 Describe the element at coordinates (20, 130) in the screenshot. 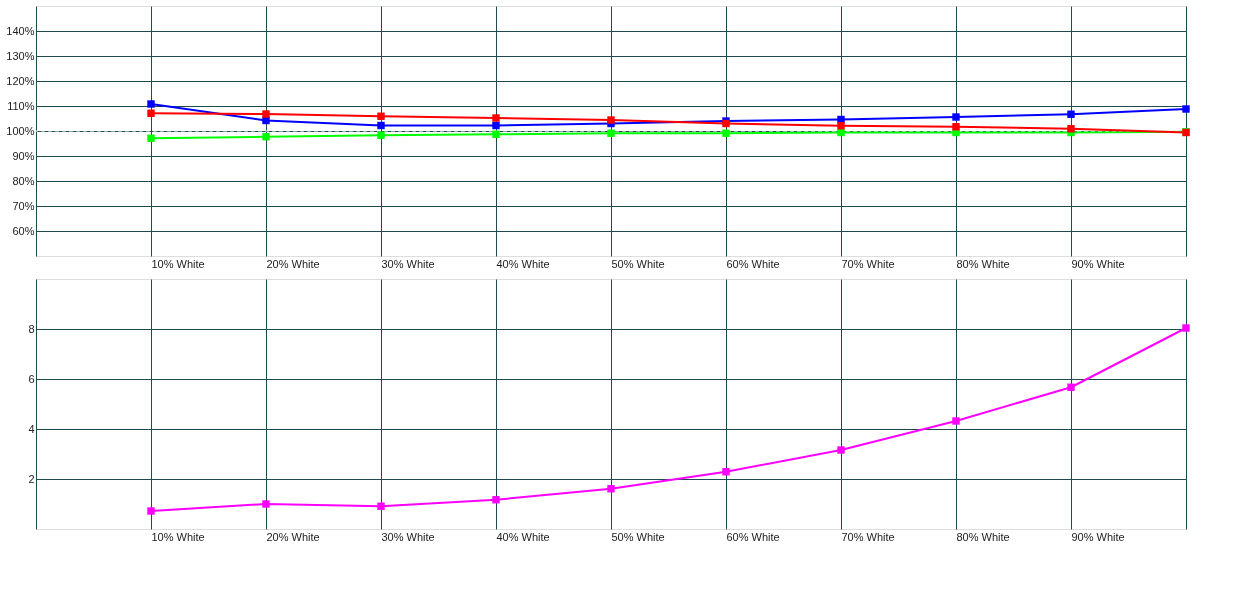

I see `y-tick-label: 100%` at that location.